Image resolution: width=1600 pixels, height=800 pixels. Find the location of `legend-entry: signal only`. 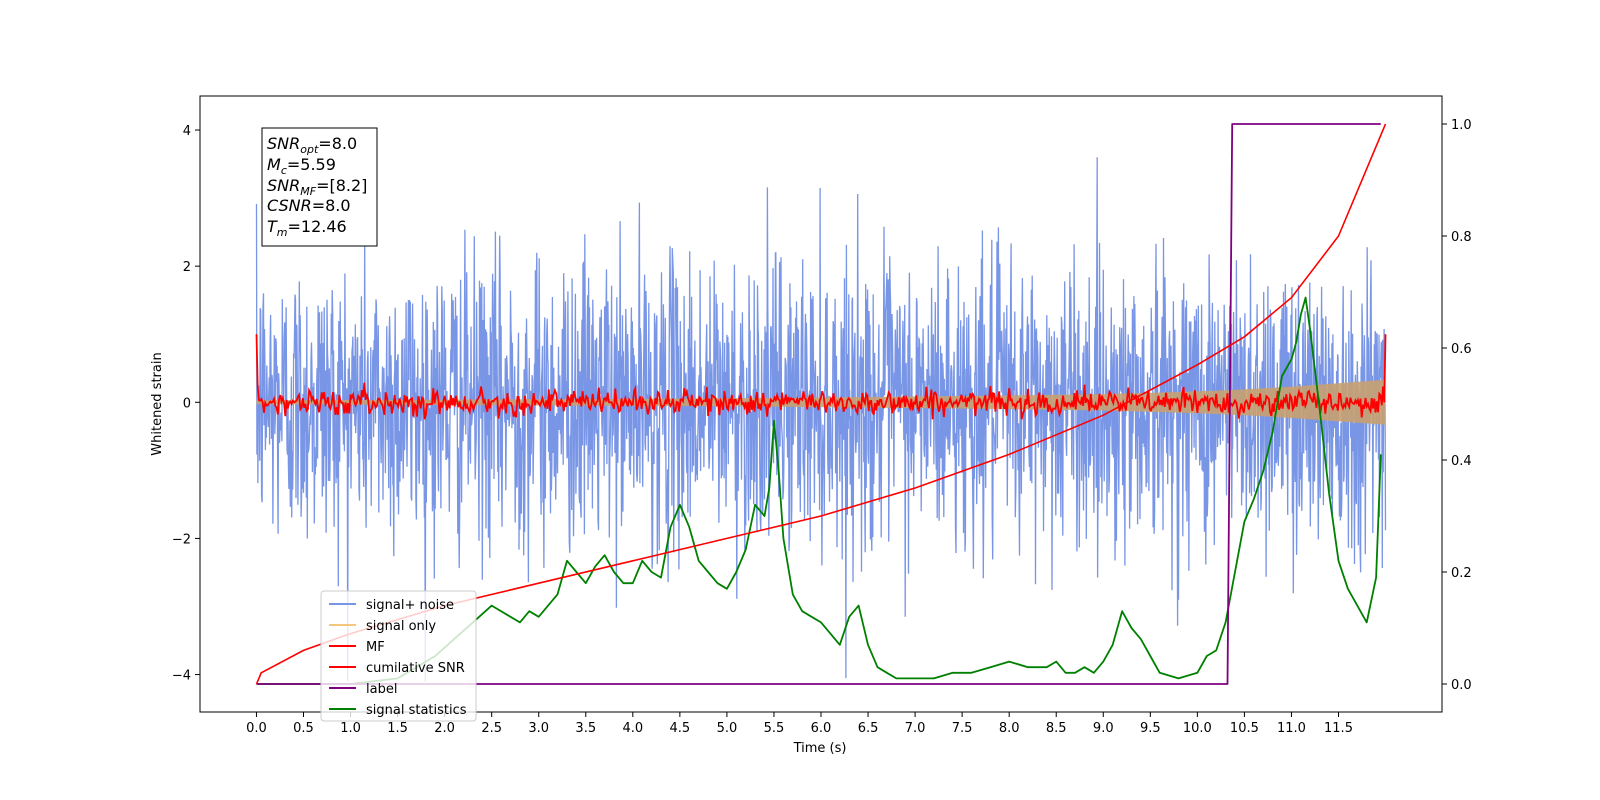

legend-entry: signal only is located at coordinates (401, 626).